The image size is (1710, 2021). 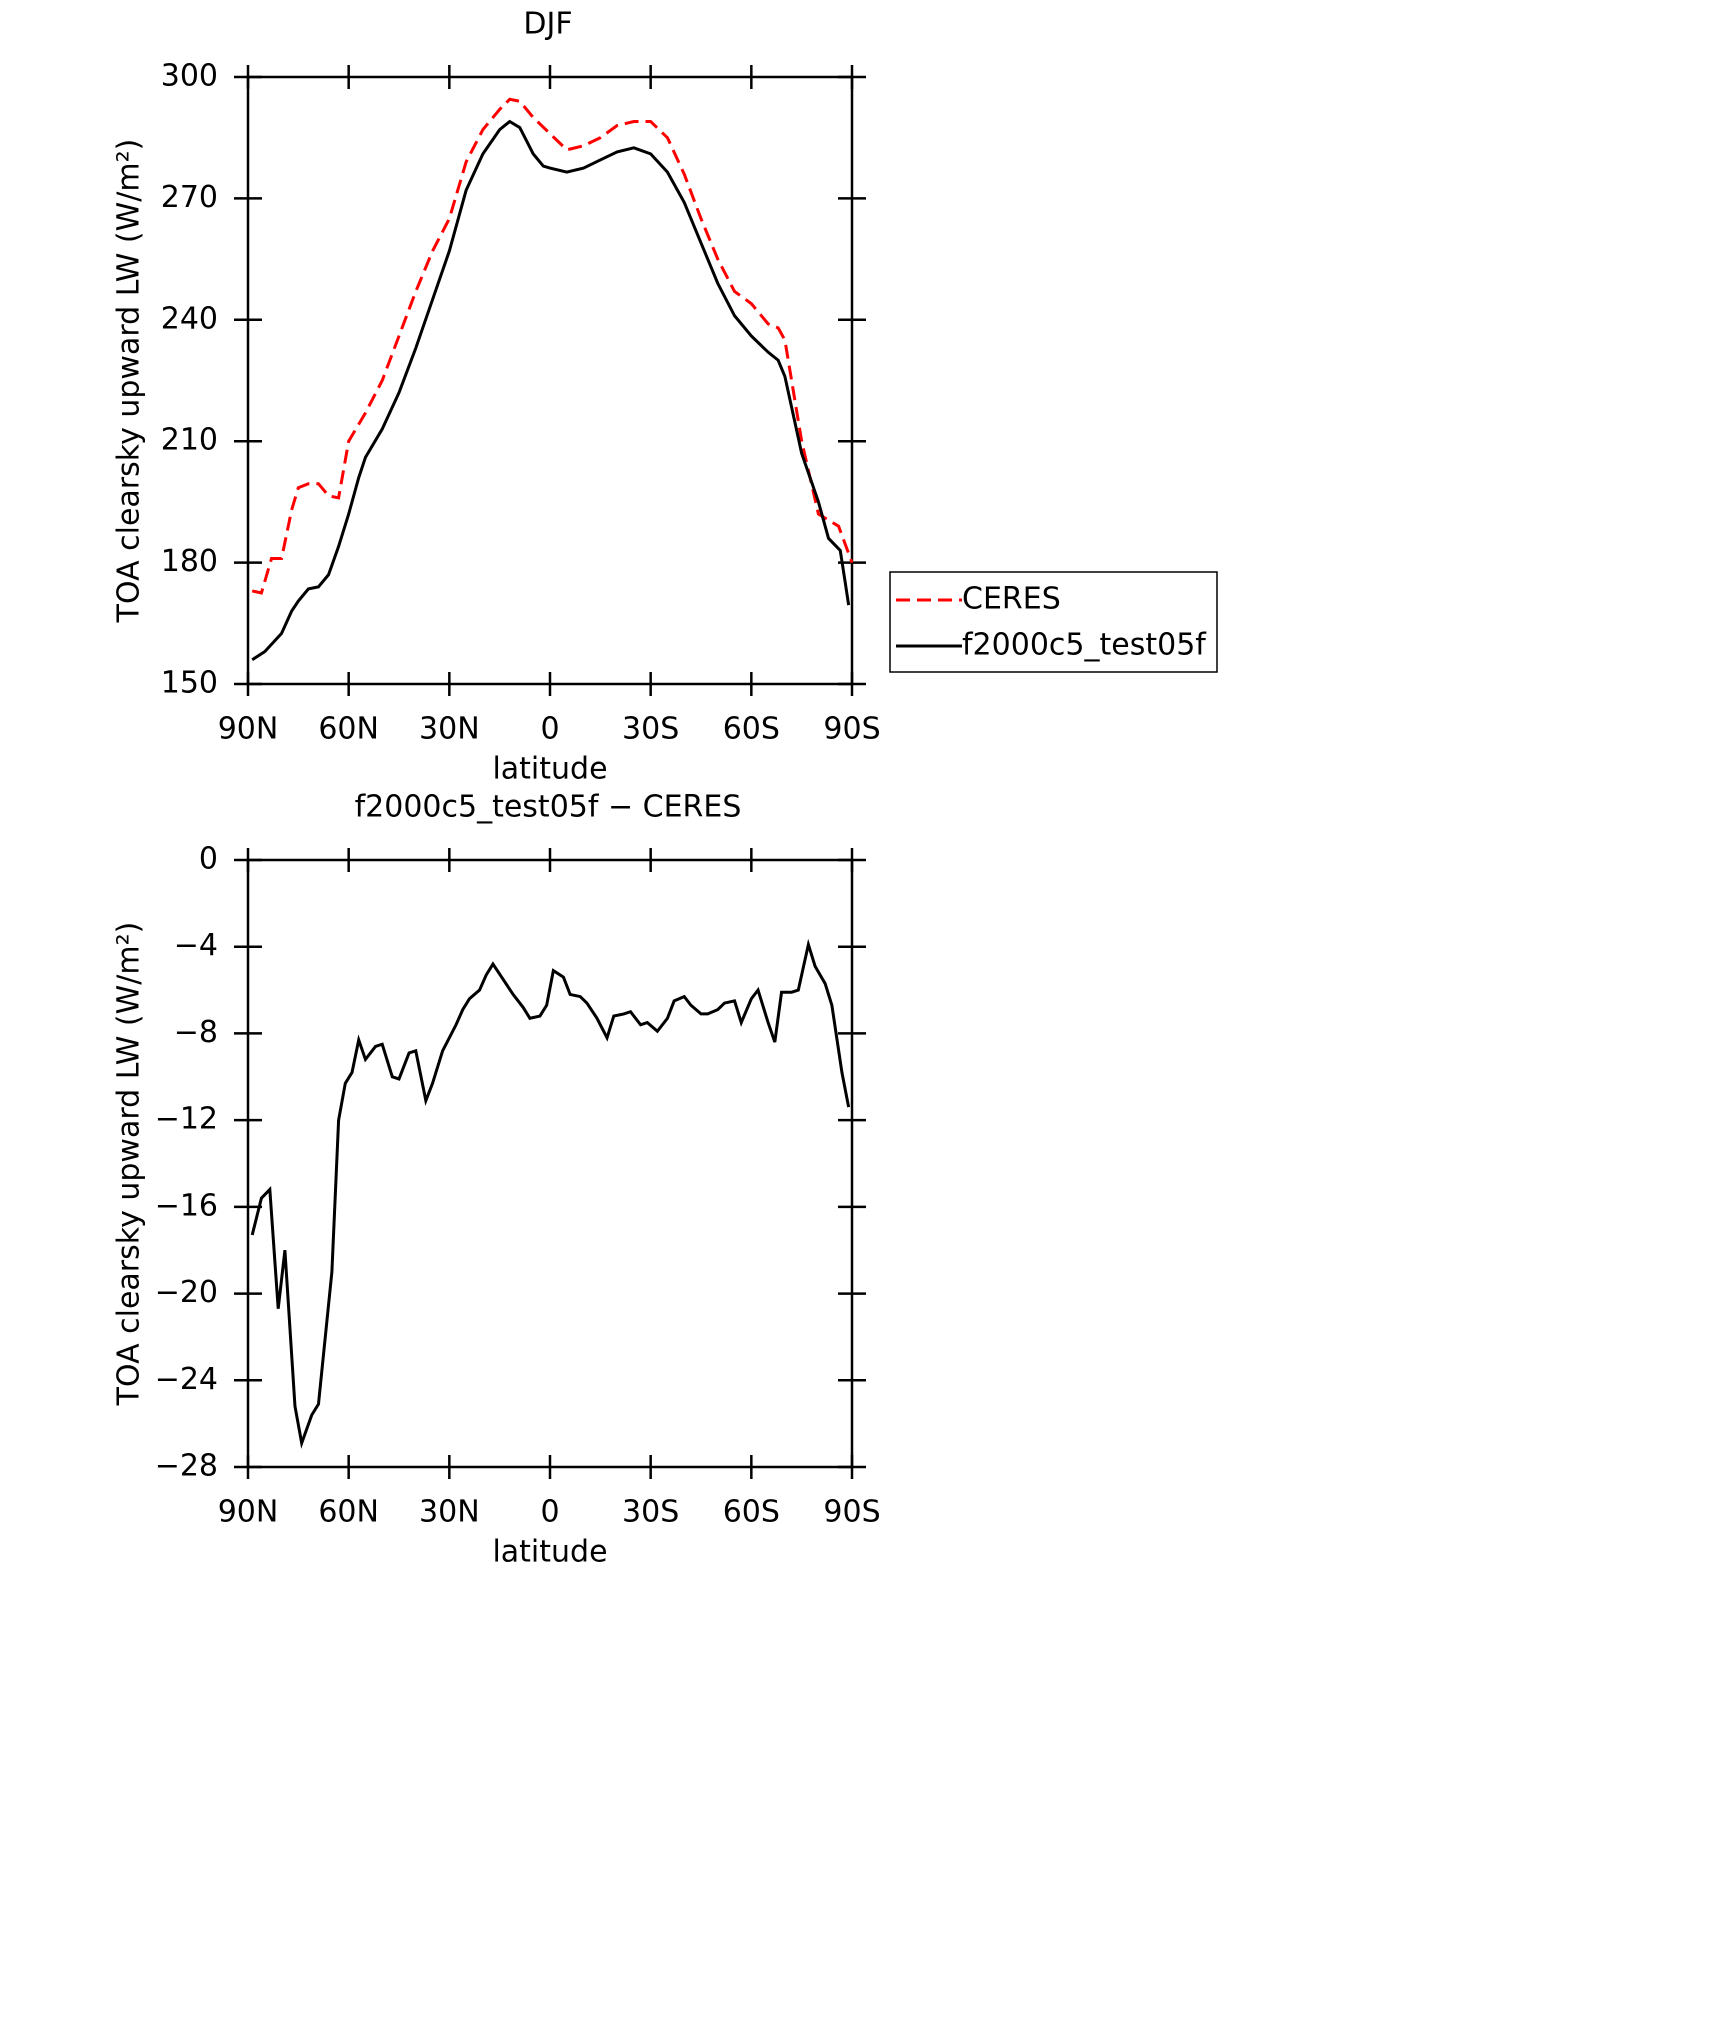 What do you see at coordinates (1053, 622) in the screenshot?
I see `legend-box` at bounding box center [1053, 622].